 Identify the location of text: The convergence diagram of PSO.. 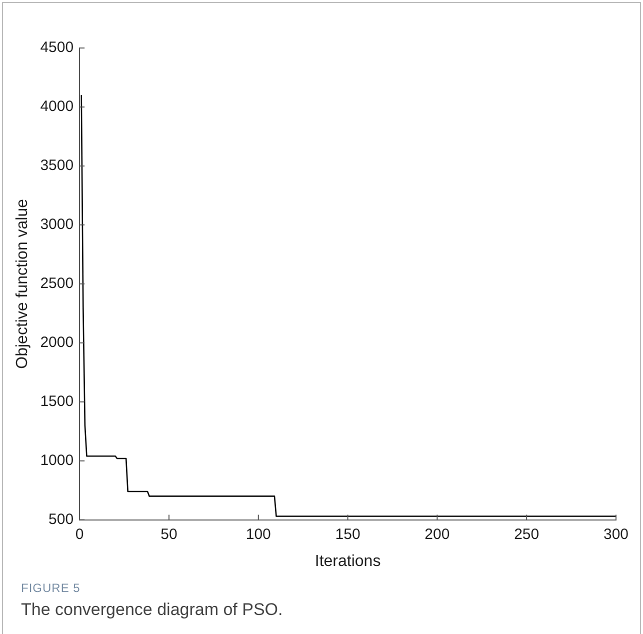
(152, 610).